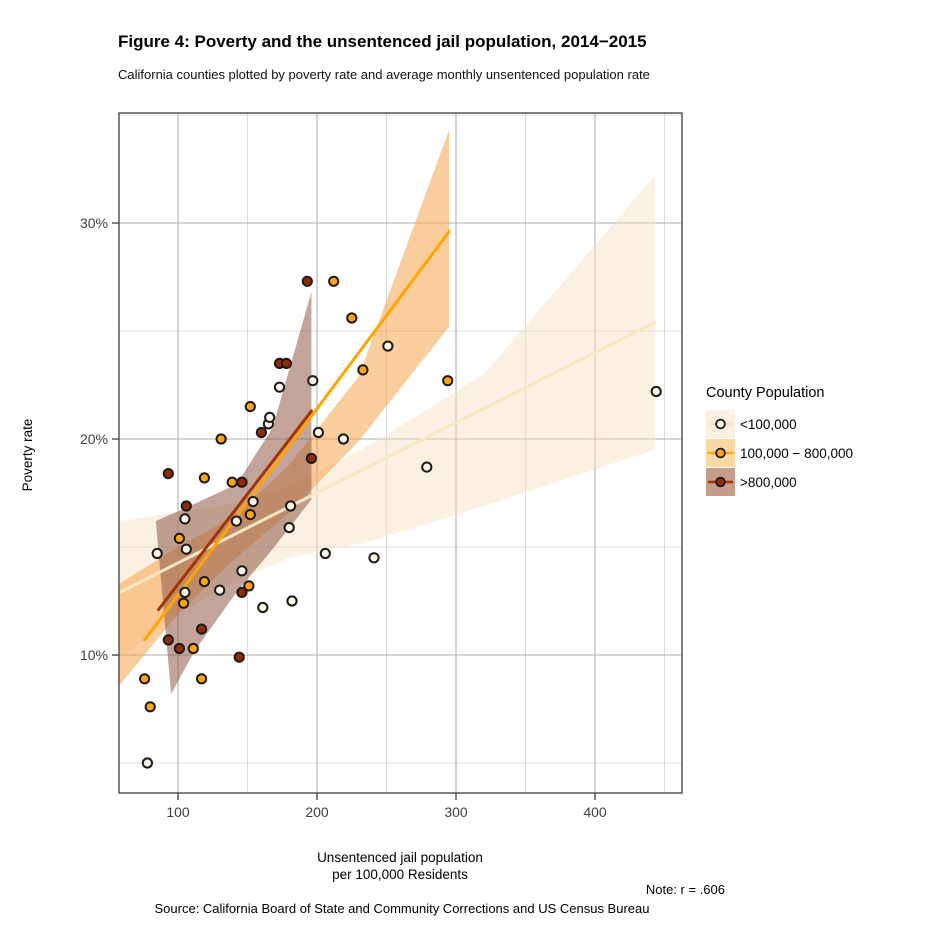  I want to click on legend-title: County Population, so click(765, 393).